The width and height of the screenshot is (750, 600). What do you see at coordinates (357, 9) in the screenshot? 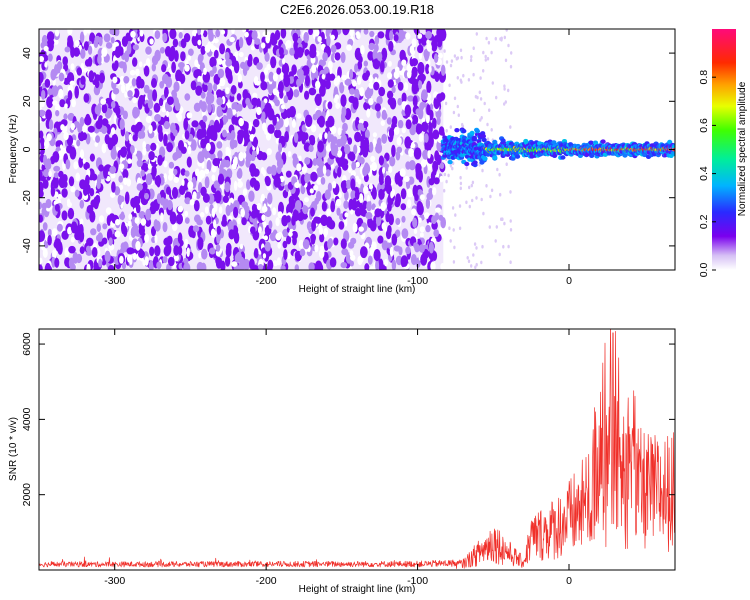
I see `figure-title: C2E6.2026.053.00.19.R18` at bounding box center [357, 9].